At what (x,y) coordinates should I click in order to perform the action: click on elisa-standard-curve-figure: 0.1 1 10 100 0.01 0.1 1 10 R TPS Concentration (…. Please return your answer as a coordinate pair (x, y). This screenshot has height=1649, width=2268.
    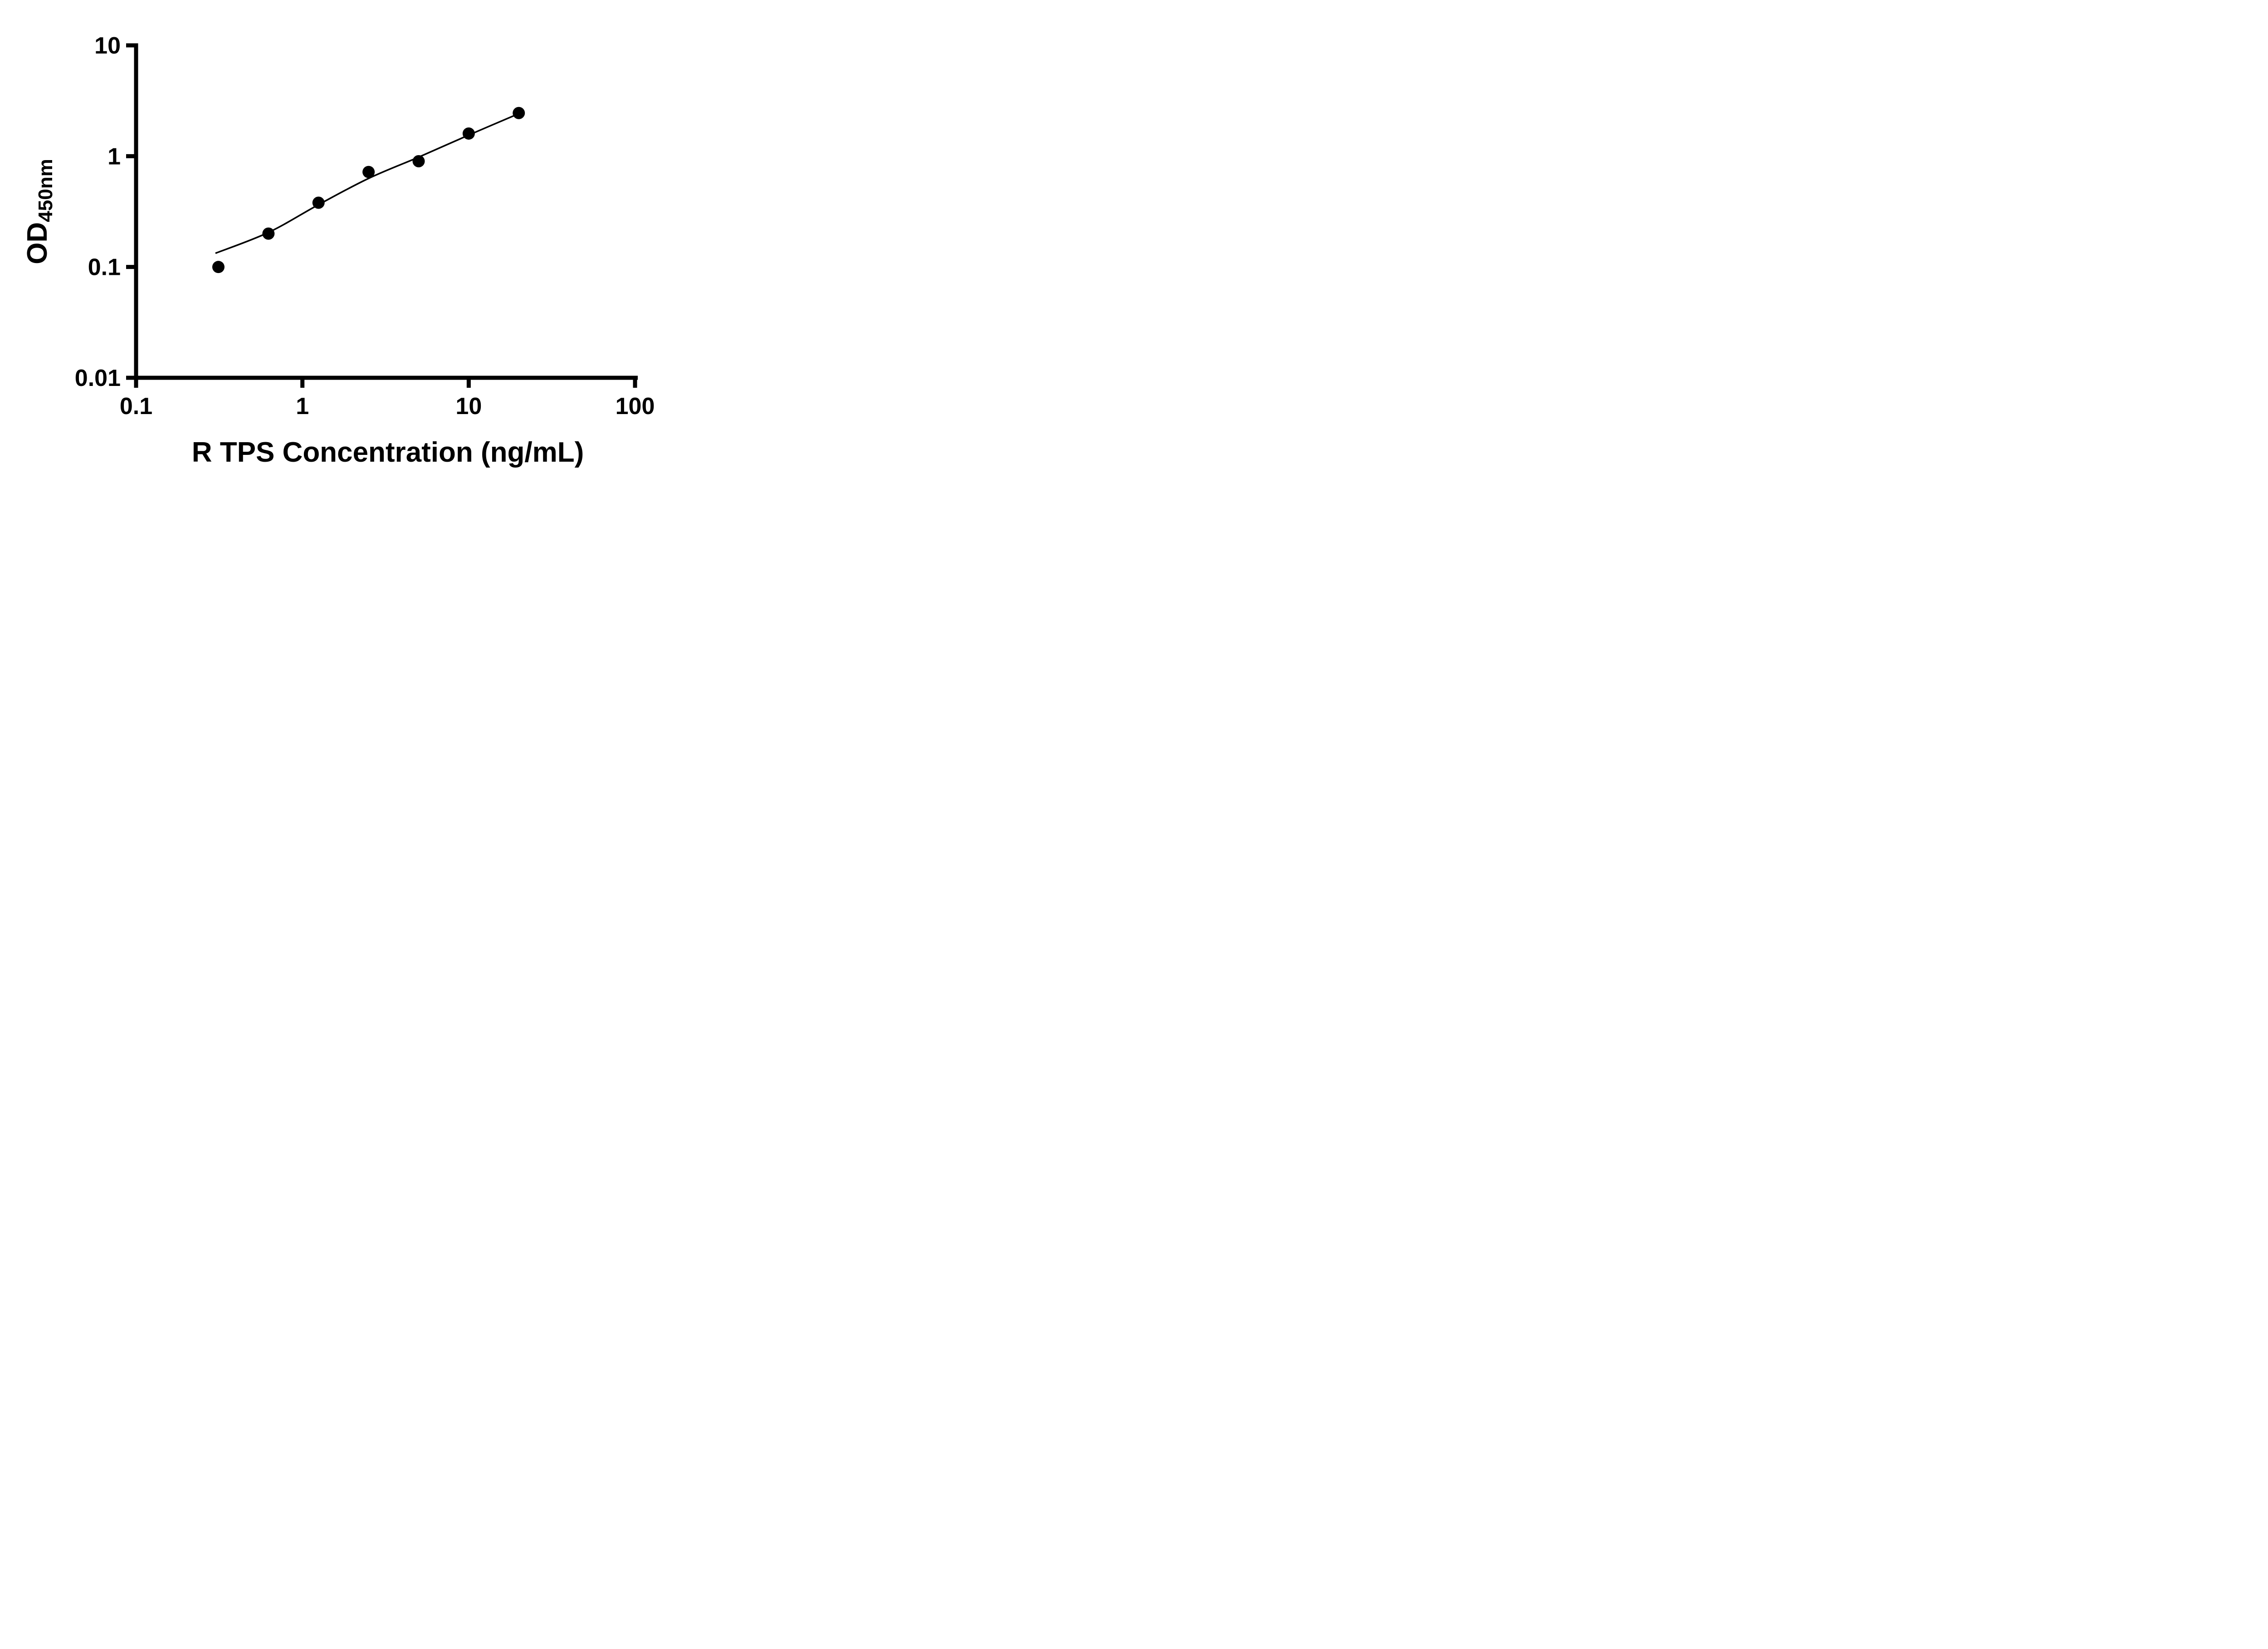
    Looking at the image, I should click on (350, 247).